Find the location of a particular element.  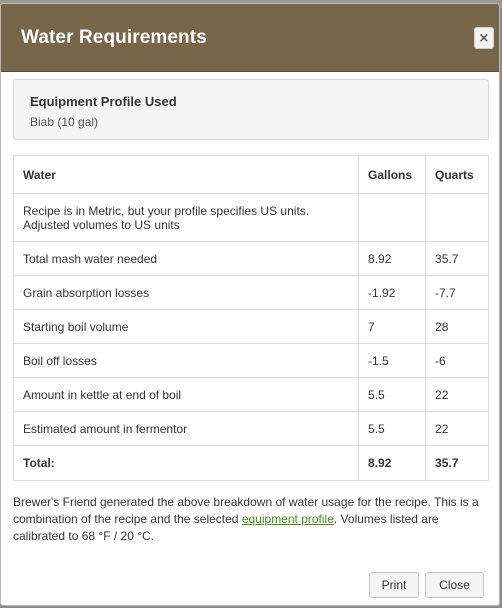

row-label: Estimated amount in fermentor is located at coordinates (186, 428).